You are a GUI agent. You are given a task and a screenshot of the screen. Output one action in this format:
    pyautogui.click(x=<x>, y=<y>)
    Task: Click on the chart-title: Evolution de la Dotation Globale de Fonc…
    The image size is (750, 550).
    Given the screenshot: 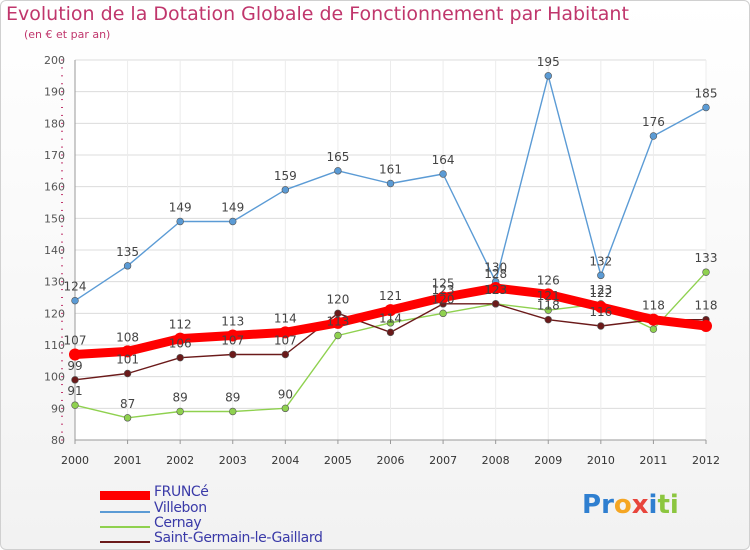 What is the action you would take?
    pyautogui.click(x=317, y=14)
    